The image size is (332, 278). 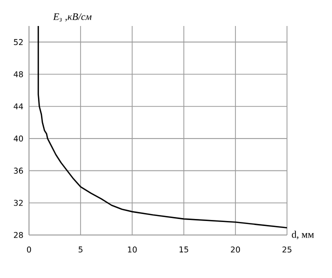 I want to click on y-axis-title: E$_{з}$ ,кВ/см, so click(x=72, y=17).